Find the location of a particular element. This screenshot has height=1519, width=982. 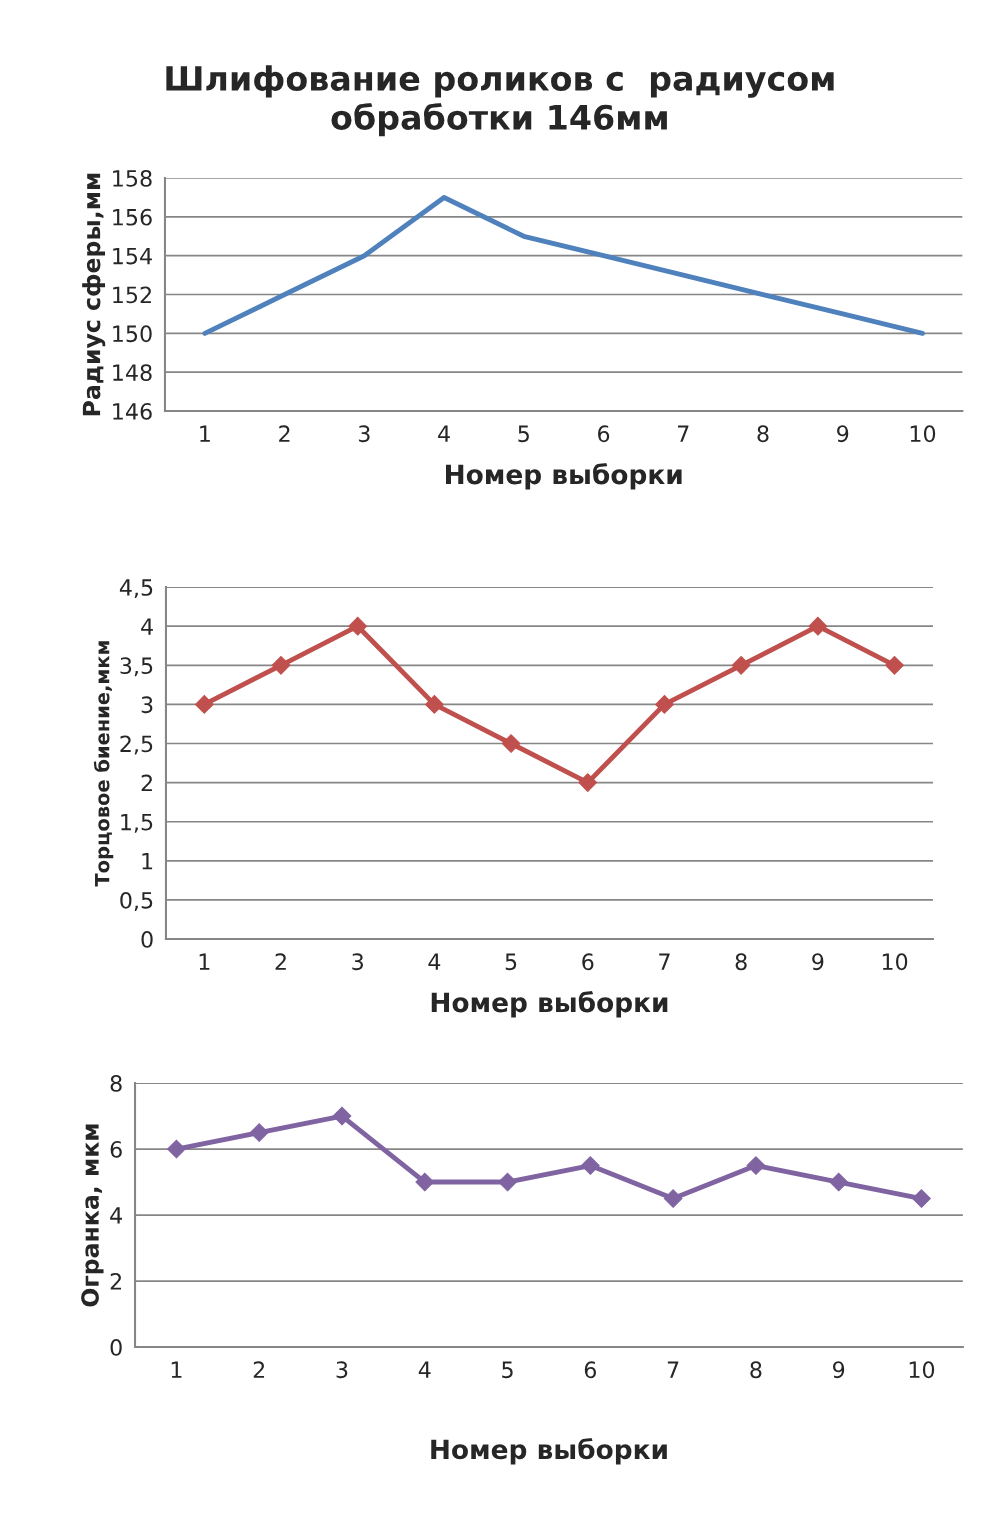

y-tick-label: 3 is located at coordinates (147, 705).